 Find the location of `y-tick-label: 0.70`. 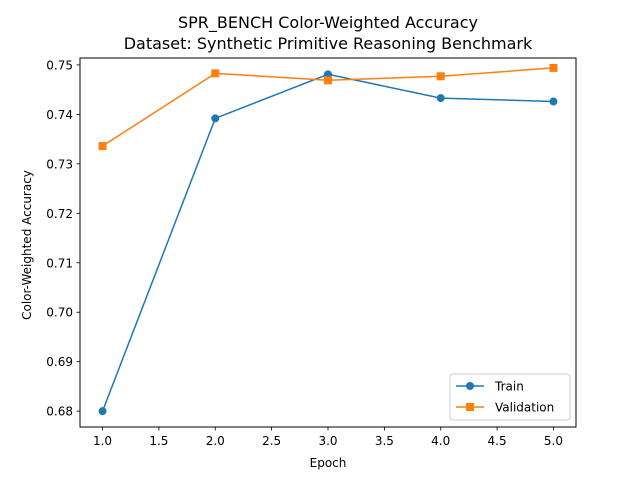

y-tick-label: 0.70 is located at coordinates (59, 313).